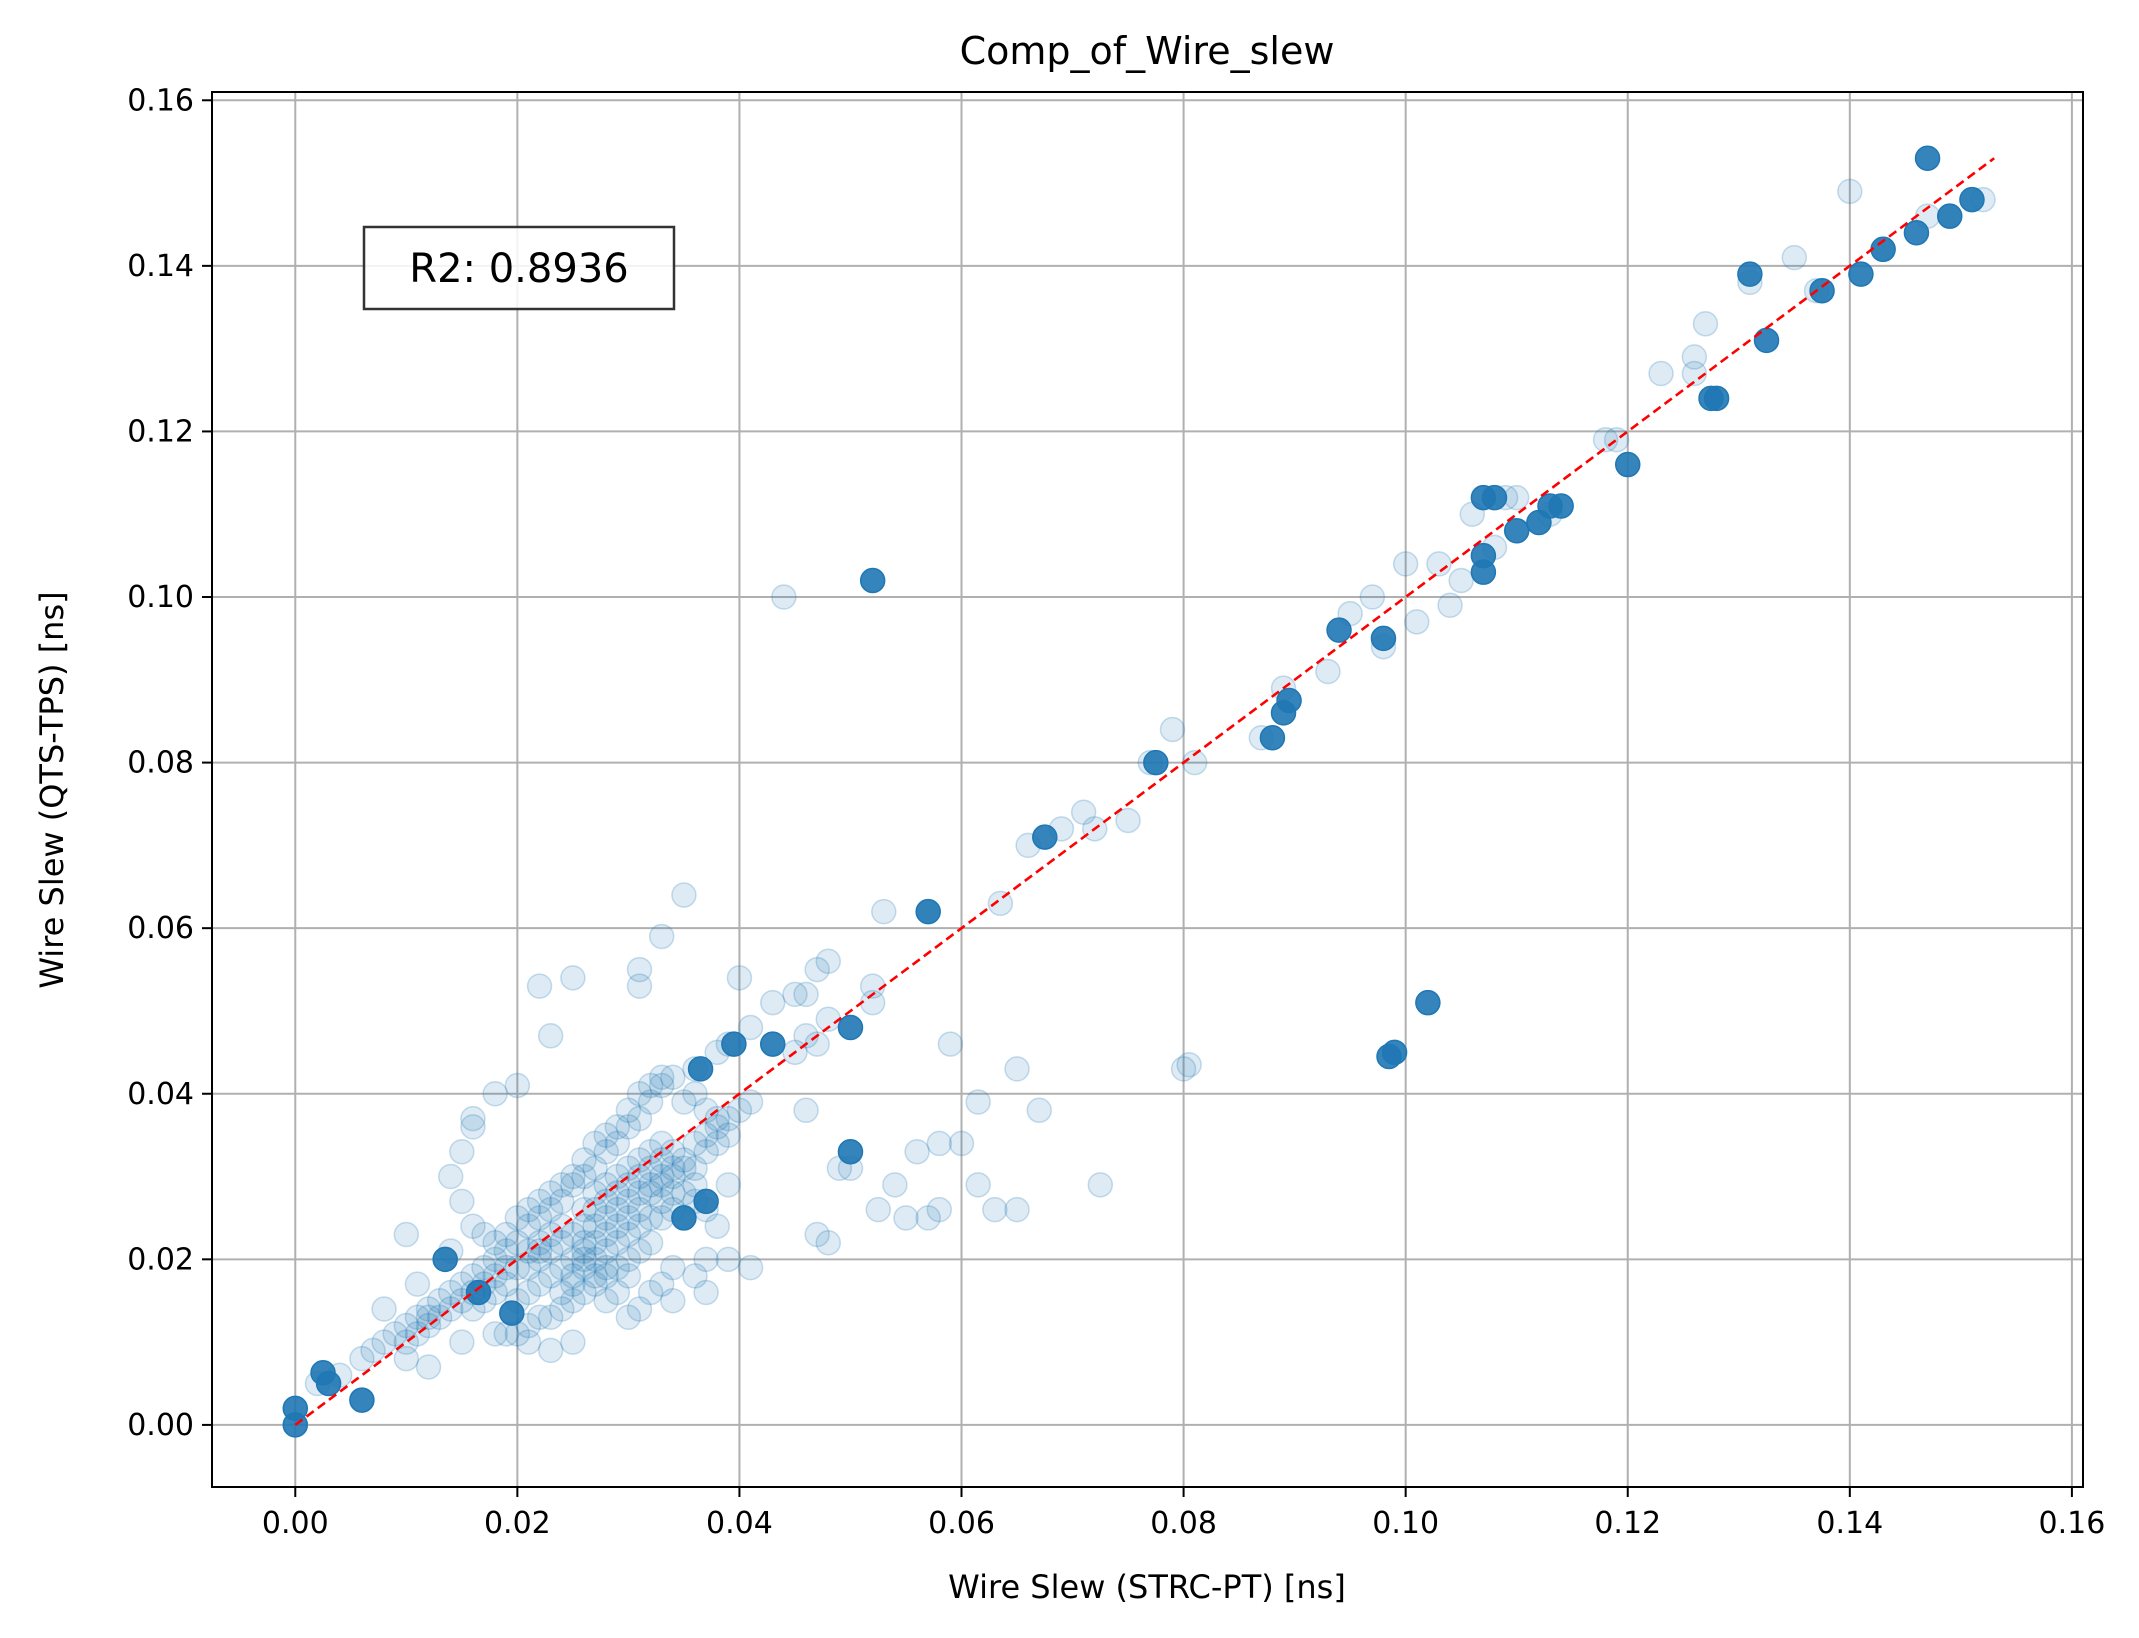 This screenshot has height=1638, width=2139. What do you see at coordinates (961, 1523) in the screenshot?
I see `x-tick-label: 0.06` at bounding box center [961, 1523].